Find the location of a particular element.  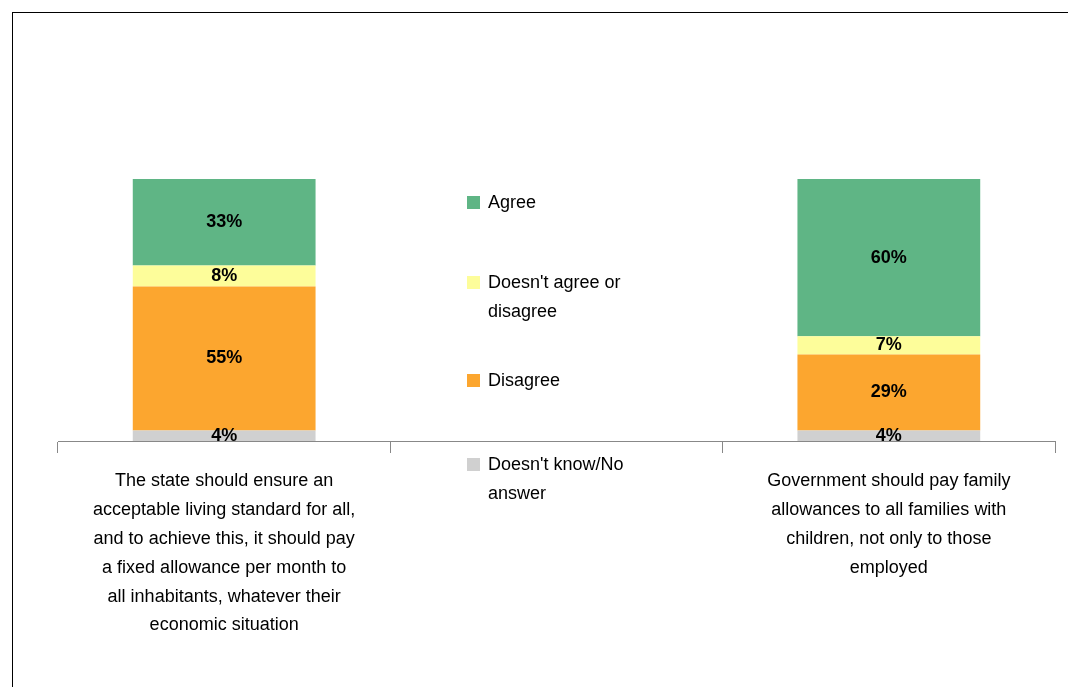

data-label: 60% is located at coordinates (888, 256).